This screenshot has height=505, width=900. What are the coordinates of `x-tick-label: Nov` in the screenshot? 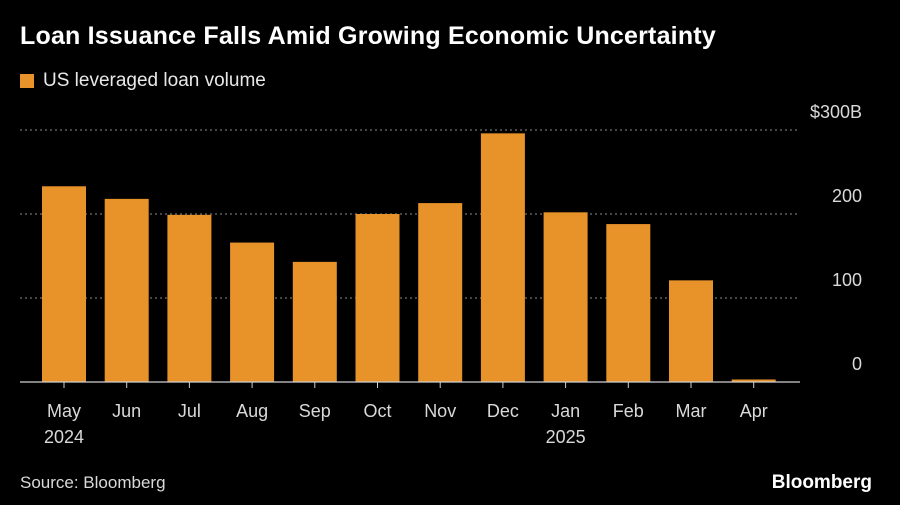 It's located at (440, 411).